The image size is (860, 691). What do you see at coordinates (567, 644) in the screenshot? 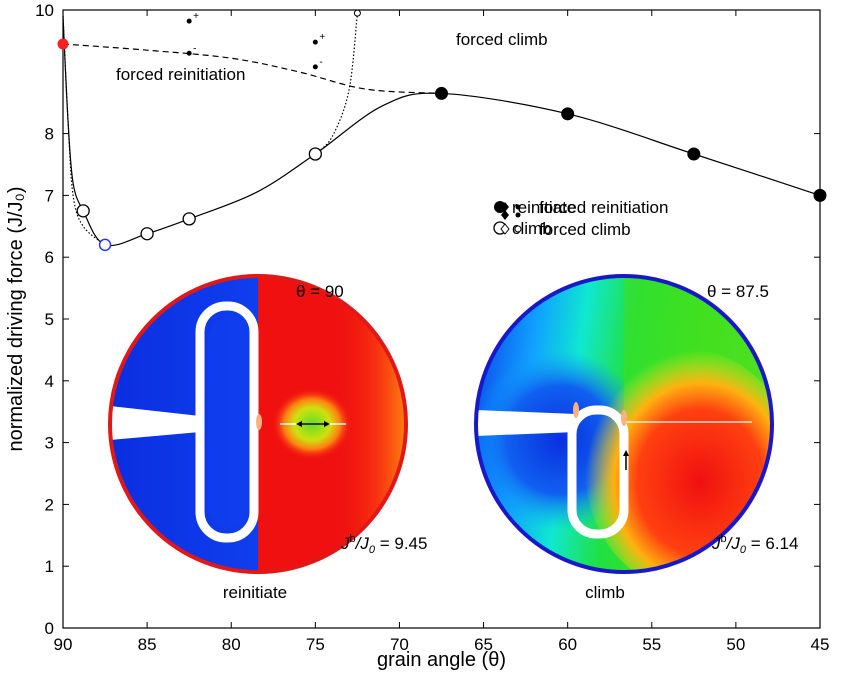
I see `x-tick-label: 60` at bounding box center [567, 644].